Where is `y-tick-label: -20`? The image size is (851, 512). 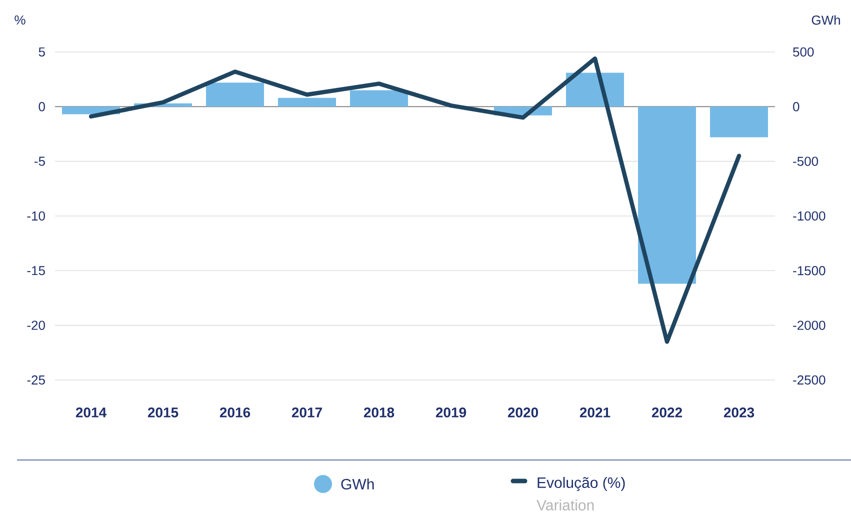
y-tick-label: -20 is located at coordinates (36, 325).